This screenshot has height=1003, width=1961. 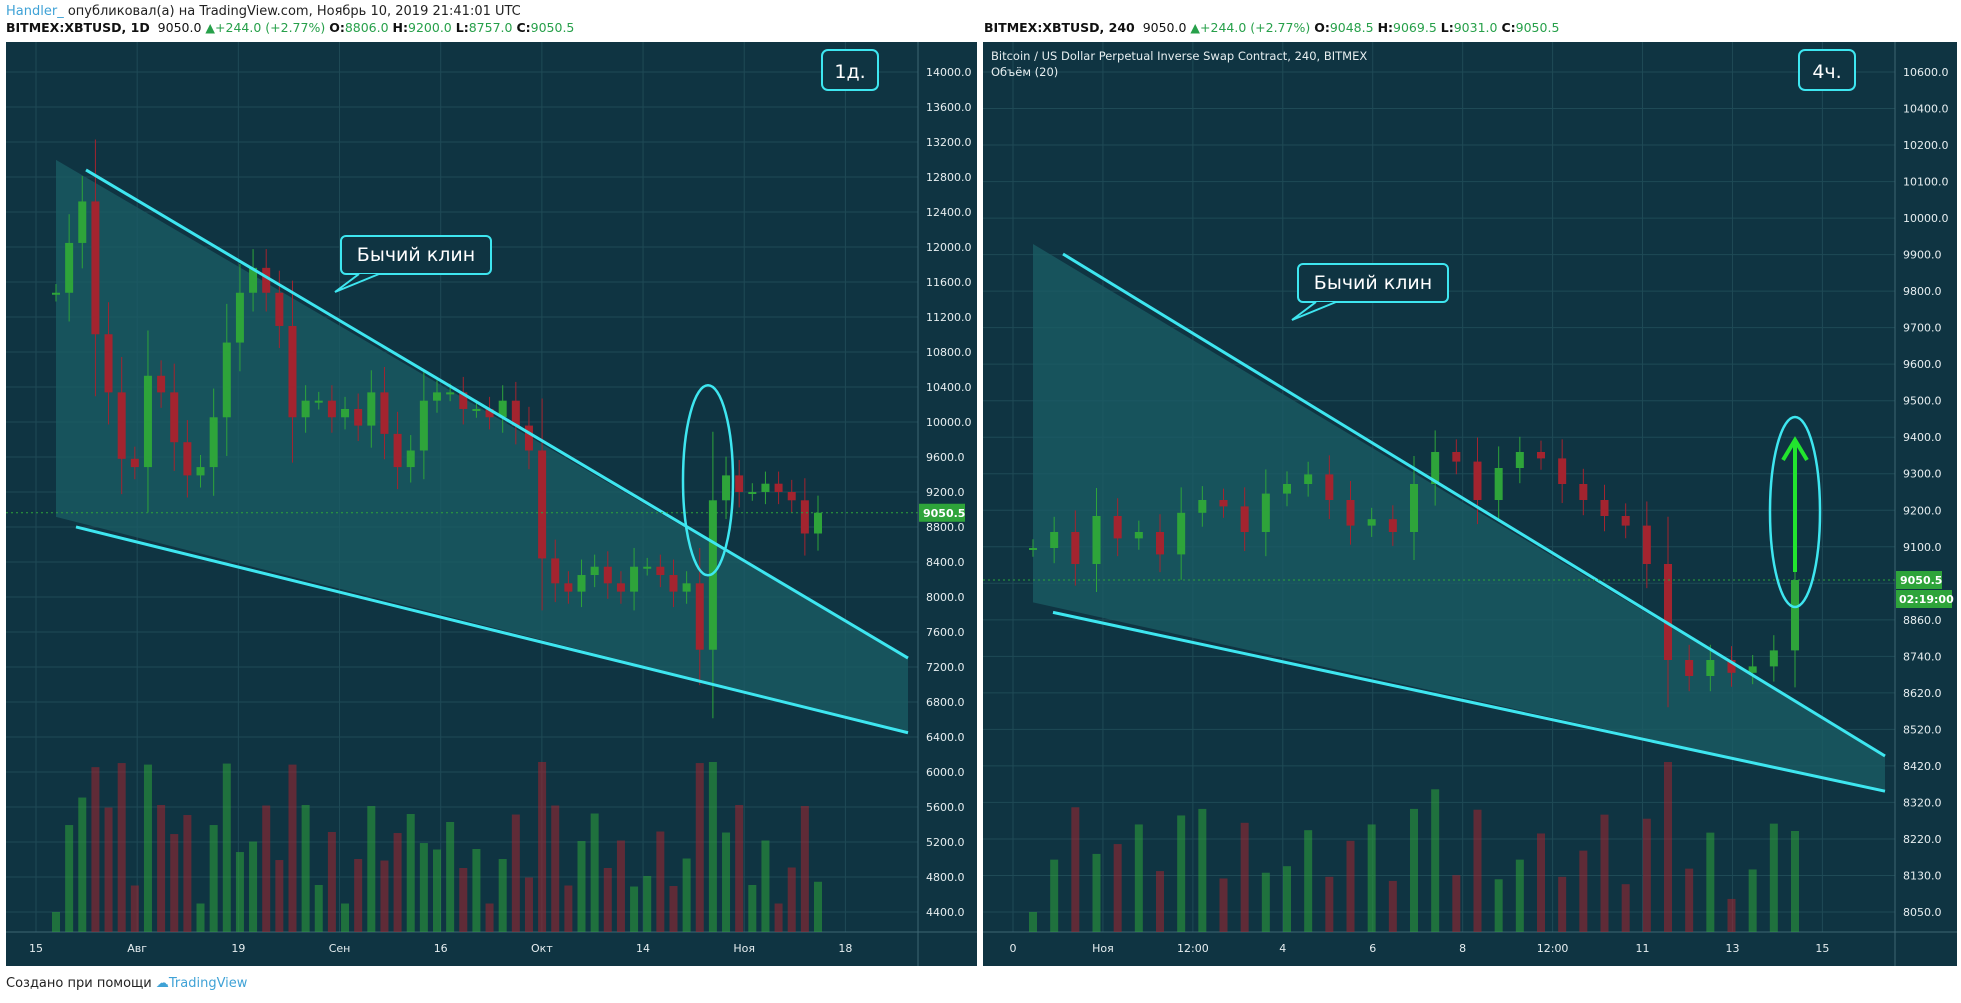 I want to click on author-link: Handler_, so click(x=35, y=11).